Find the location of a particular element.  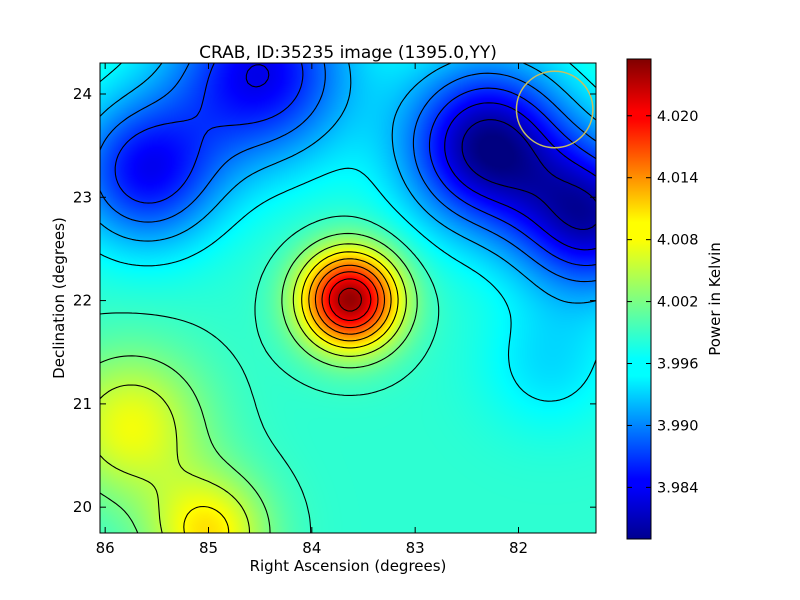

x-tick-label: 83 is located at coordinates (415, 548).